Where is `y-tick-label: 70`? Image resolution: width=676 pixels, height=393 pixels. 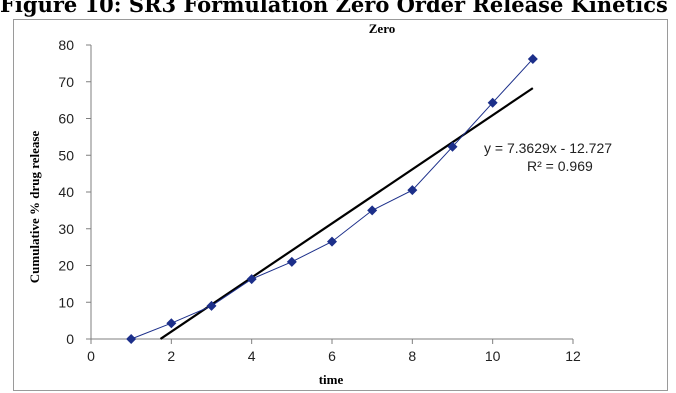
y-tick-label: 70 is located at coordinates (66, 82).